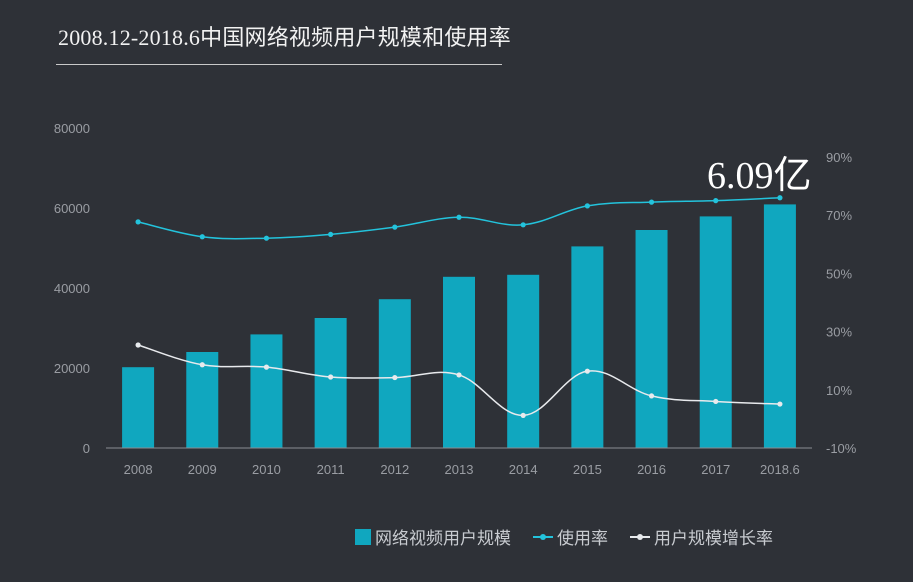  I want to click on x-tick-label: 2012, so click(394, 469).